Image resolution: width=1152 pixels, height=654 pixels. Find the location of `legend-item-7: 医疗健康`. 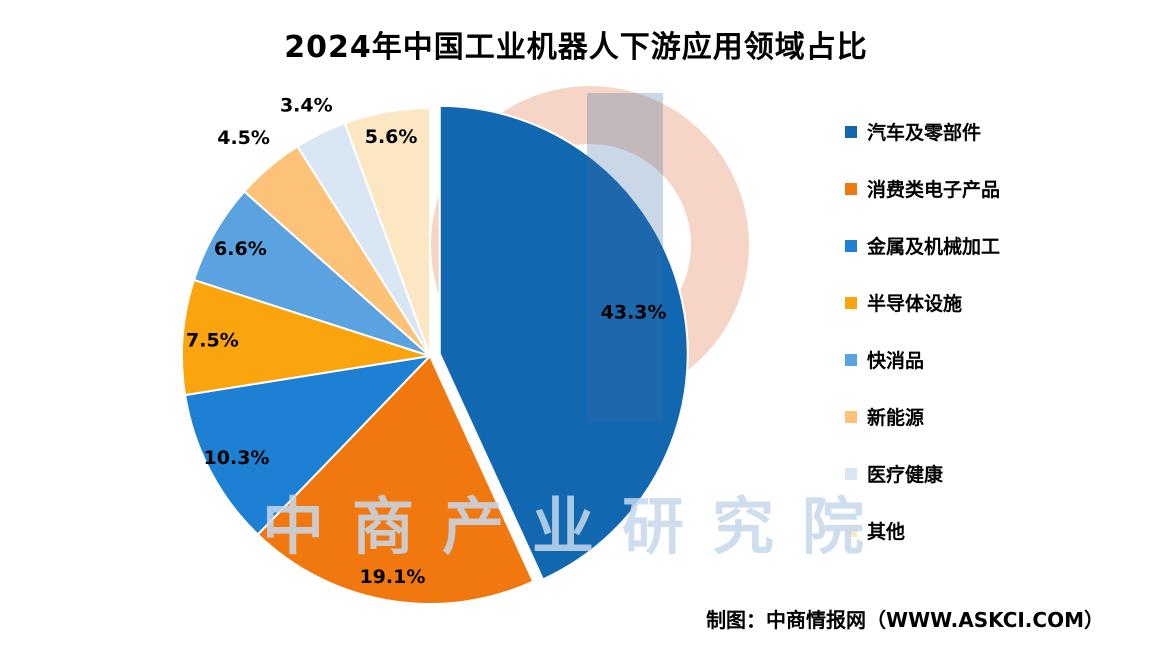

legend-item-7: 医疗健康 is located at coordinates (922, 473).